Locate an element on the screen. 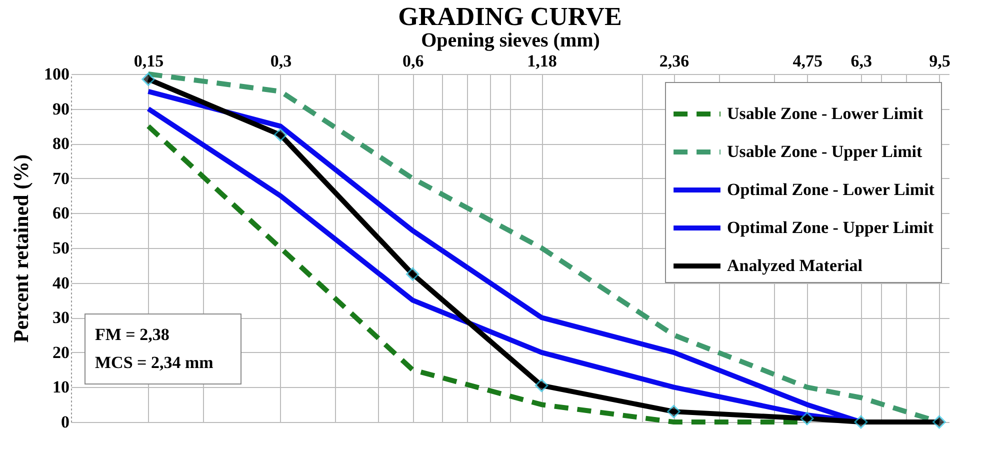 This screenshot has height=461, width=999. y-tick-label: 10 is located at coordinates (61, 387).